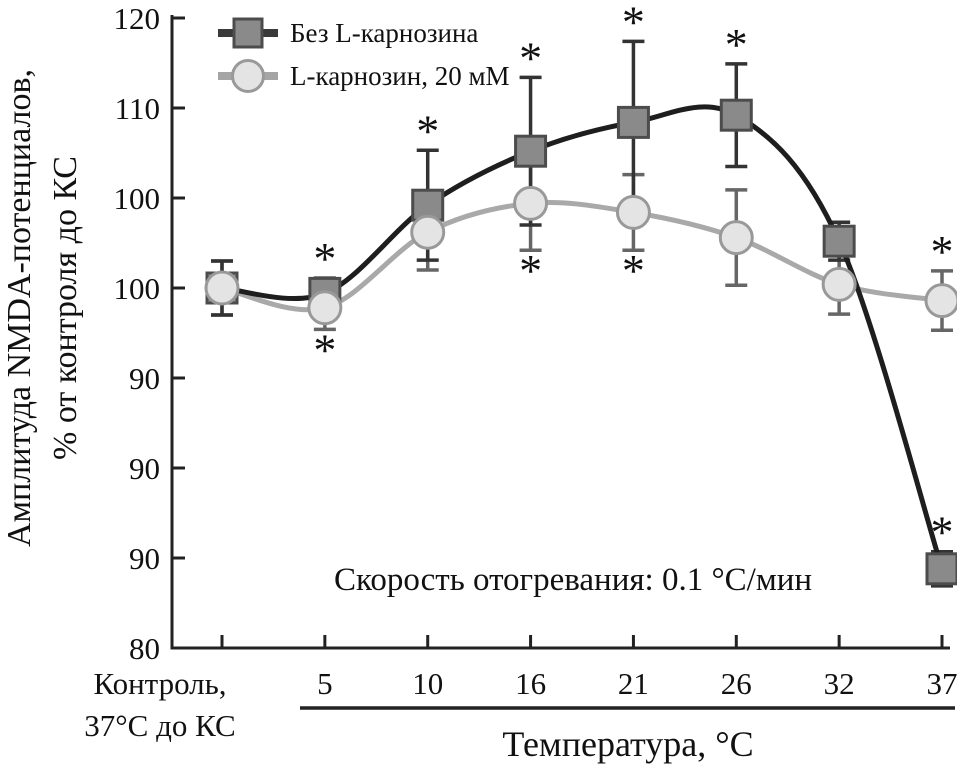 The image size is (957, 767). I want to click on y-axis-title-line2: % от контроля до КС, so click(65, 308).